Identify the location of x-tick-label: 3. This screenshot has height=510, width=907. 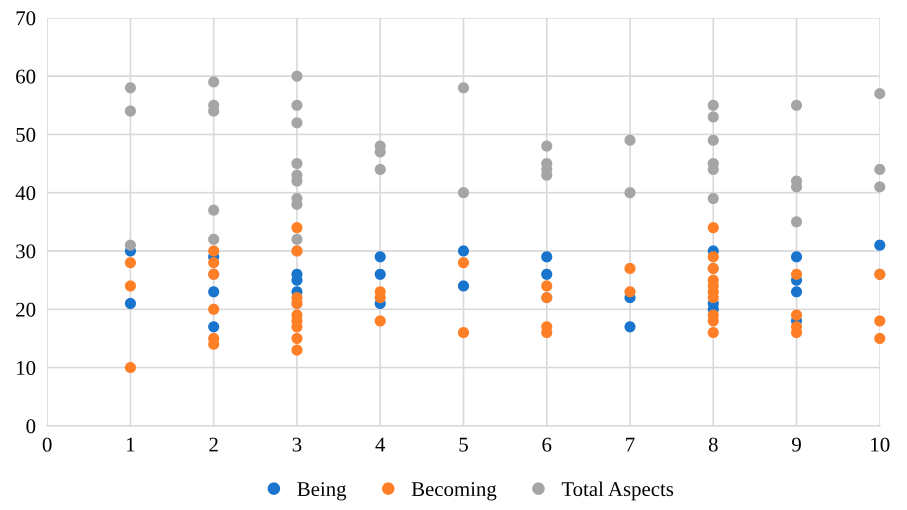
(297, 445).